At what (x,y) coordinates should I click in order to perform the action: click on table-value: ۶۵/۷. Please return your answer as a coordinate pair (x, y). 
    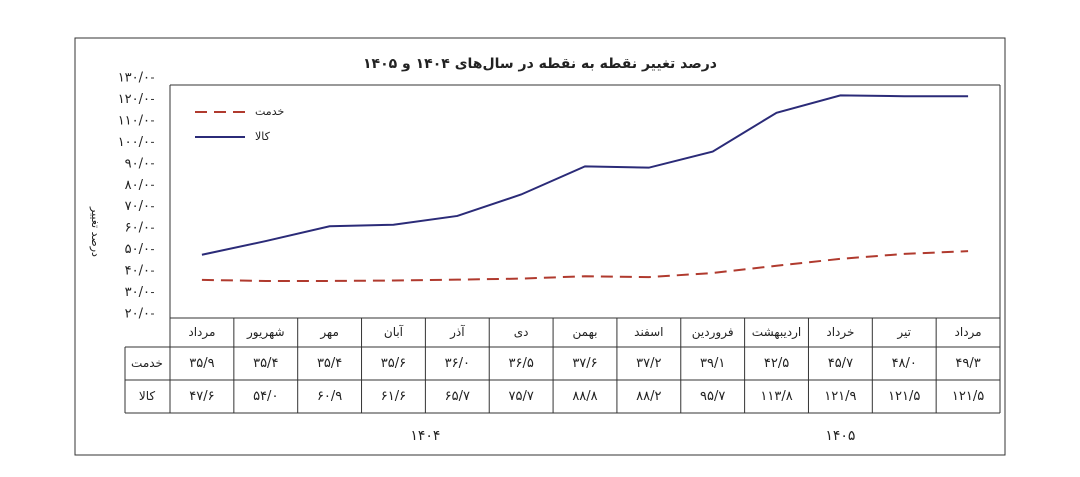
    Looking at the image, I should click on (457, 396).